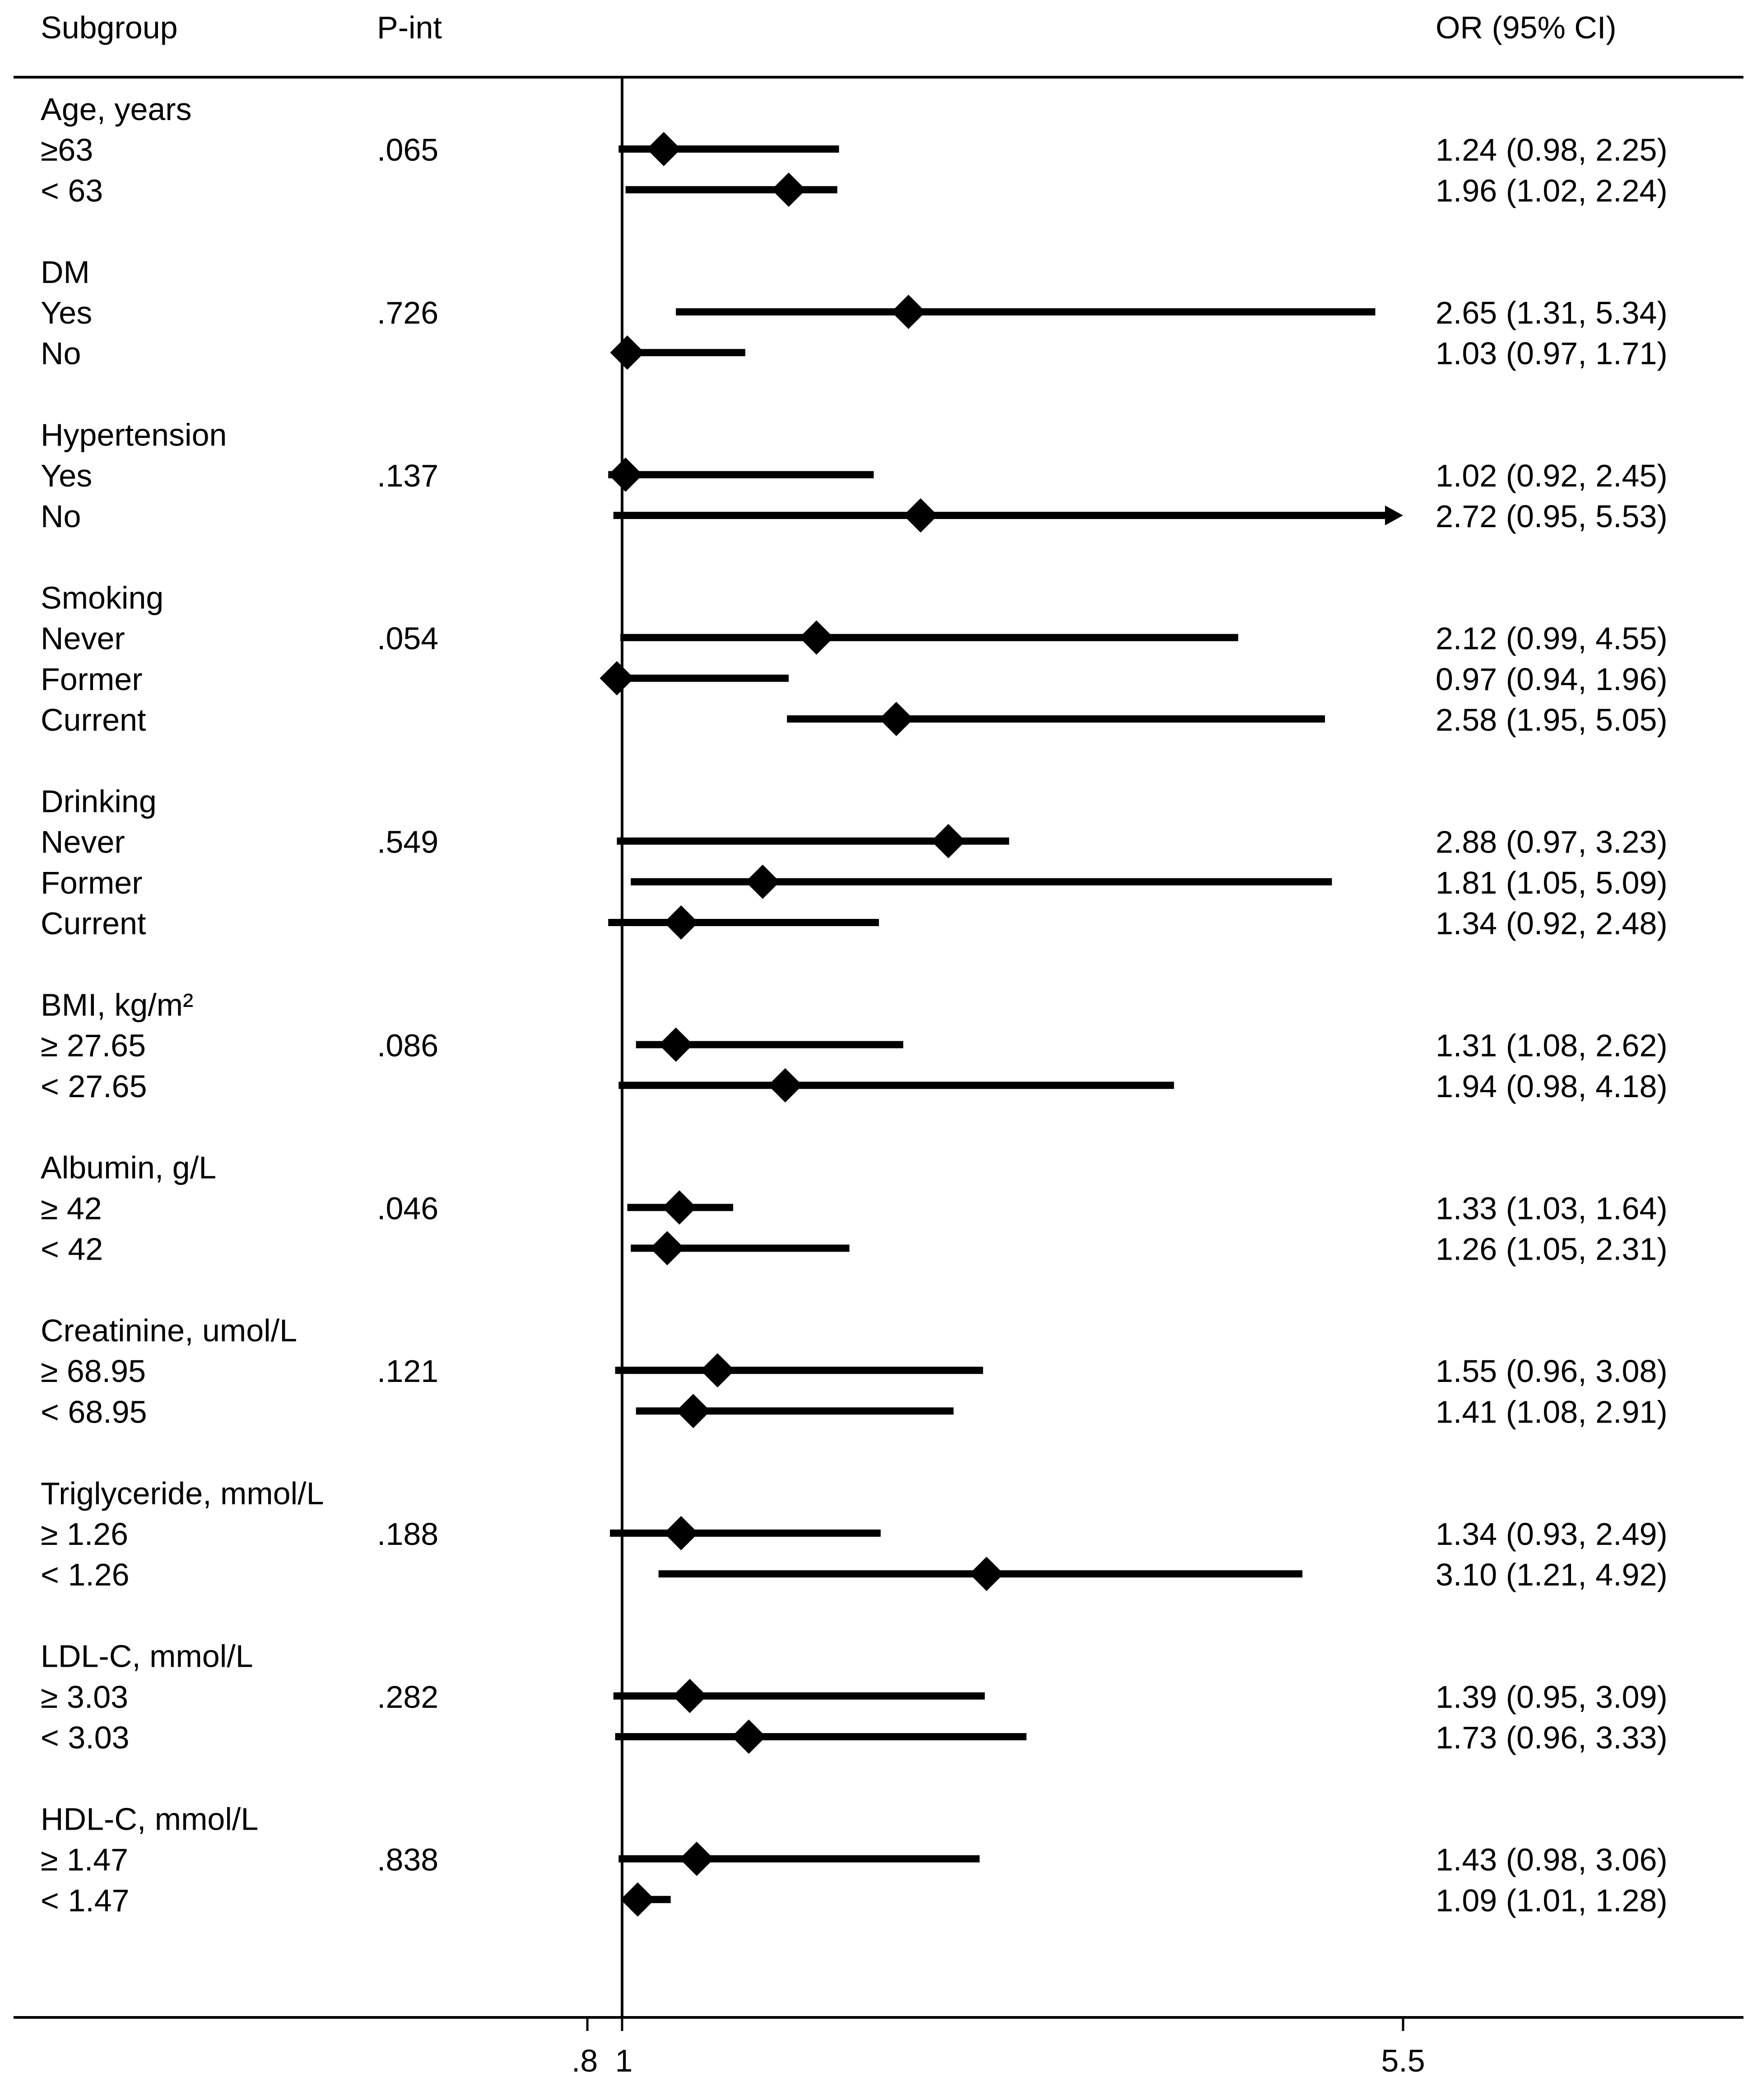 This screenshot has width=1757, height=2100. Describe the element at coordinates (1394, 515) in the screenshot. I see `ci-arrow-head` at that location.